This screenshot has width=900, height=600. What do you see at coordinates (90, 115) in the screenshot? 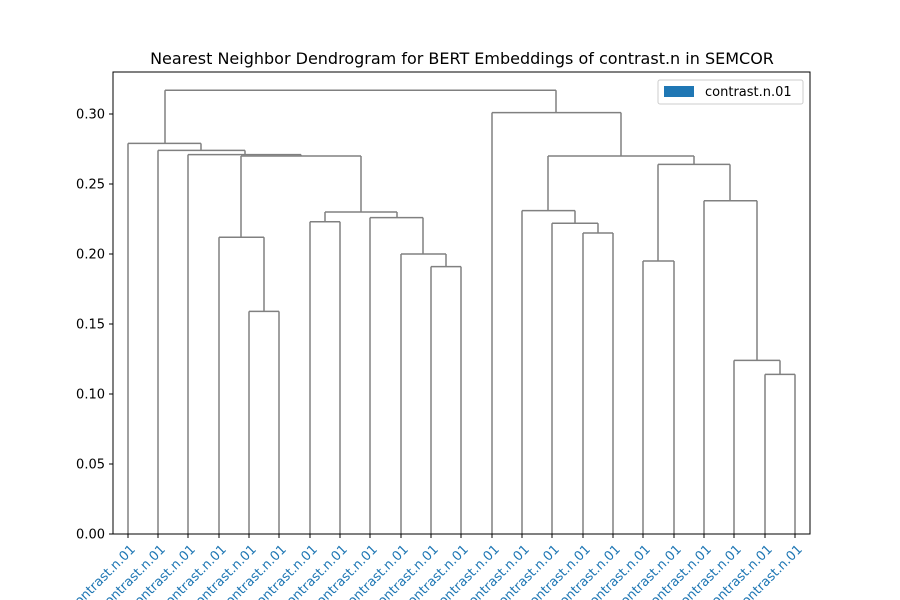
I see `y-tick-label: 0.30` at bounding box center [90, 115].